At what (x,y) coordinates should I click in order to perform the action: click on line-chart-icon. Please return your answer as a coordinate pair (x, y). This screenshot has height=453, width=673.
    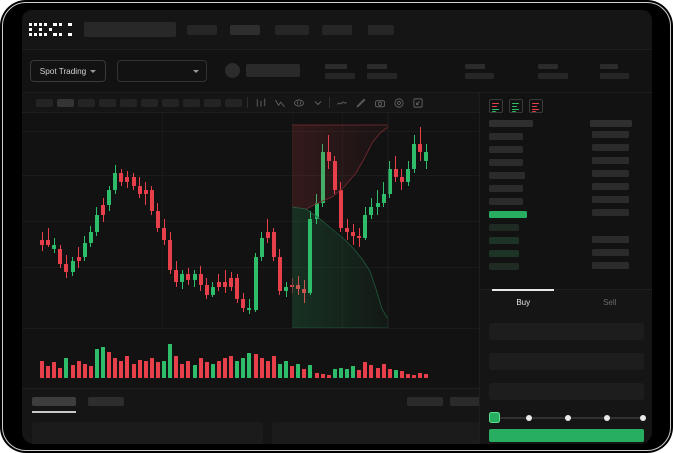
    Looking at the image, I should click on (342, 103).